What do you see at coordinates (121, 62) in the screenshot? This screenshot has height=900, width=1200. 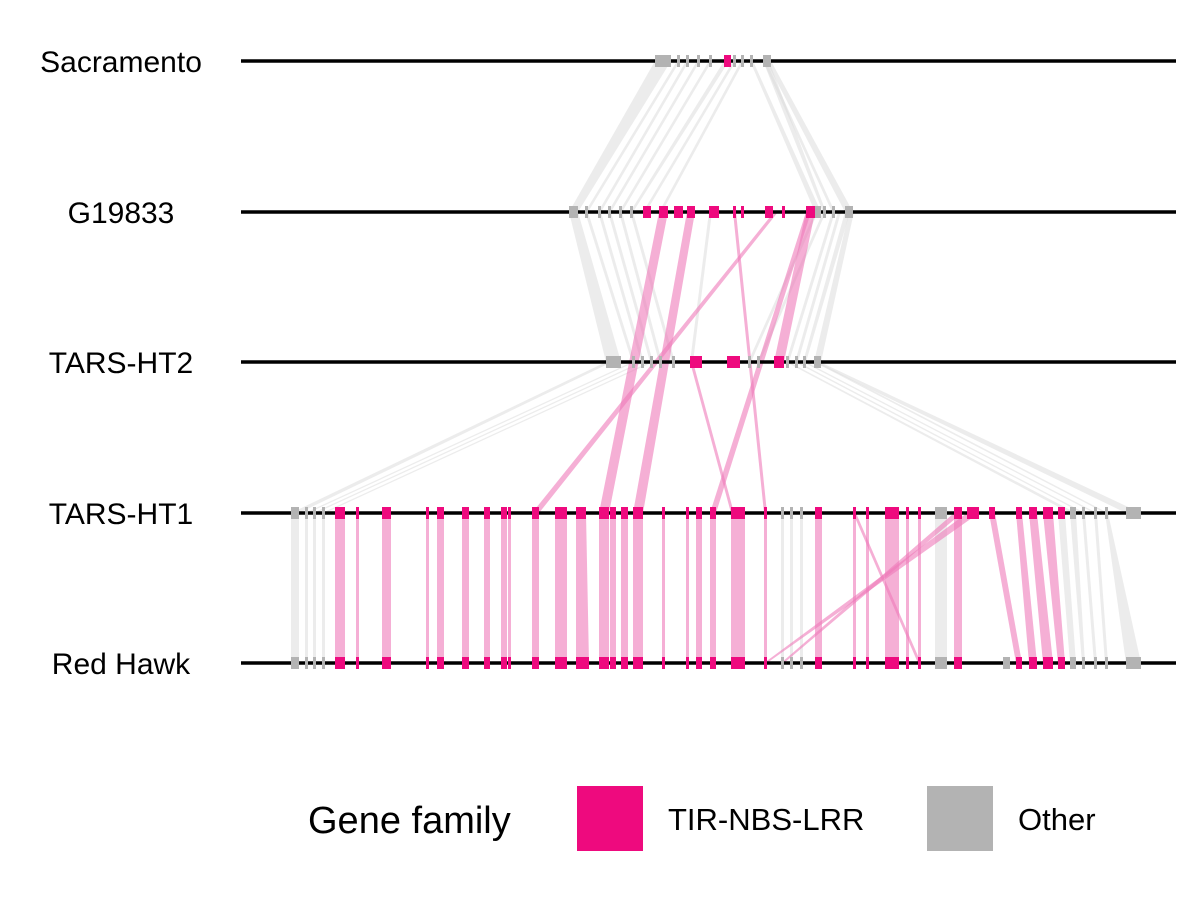 I see `genome-label-sacramento: Sacramento` at bounding box center [121, 62].